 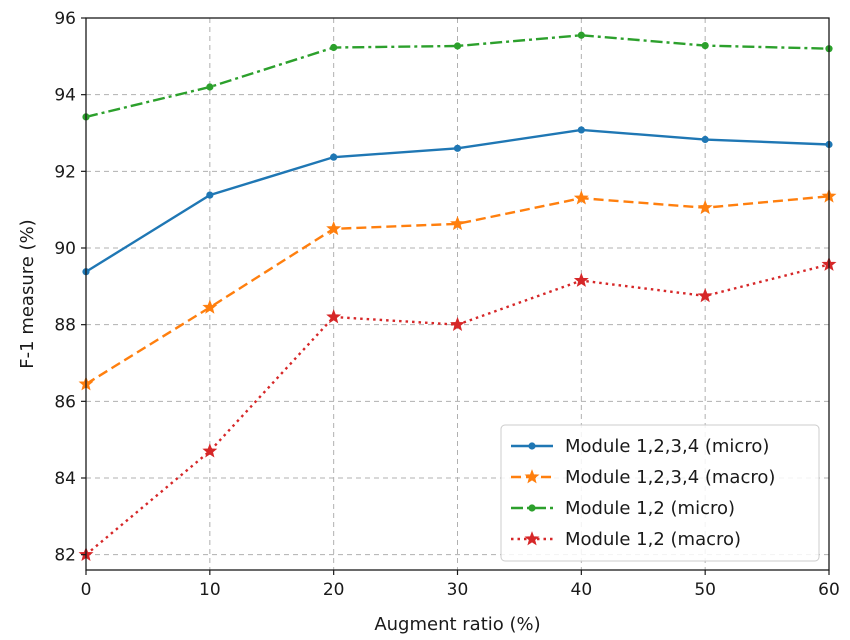 What do you see at coordinates (650, 508) in the screenshot?
I see `legend-label: Module 1,2 (micro)` at bounding box center [650, 508].